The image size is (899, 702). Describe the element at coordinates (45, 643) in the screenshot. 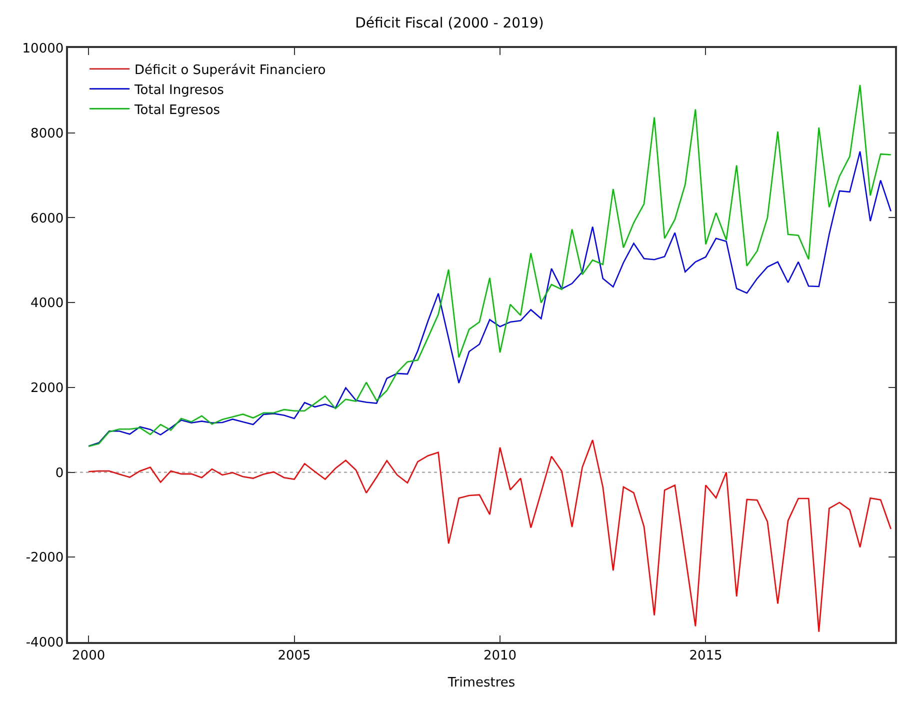

I see `y-tick-label: -4000` at that location.